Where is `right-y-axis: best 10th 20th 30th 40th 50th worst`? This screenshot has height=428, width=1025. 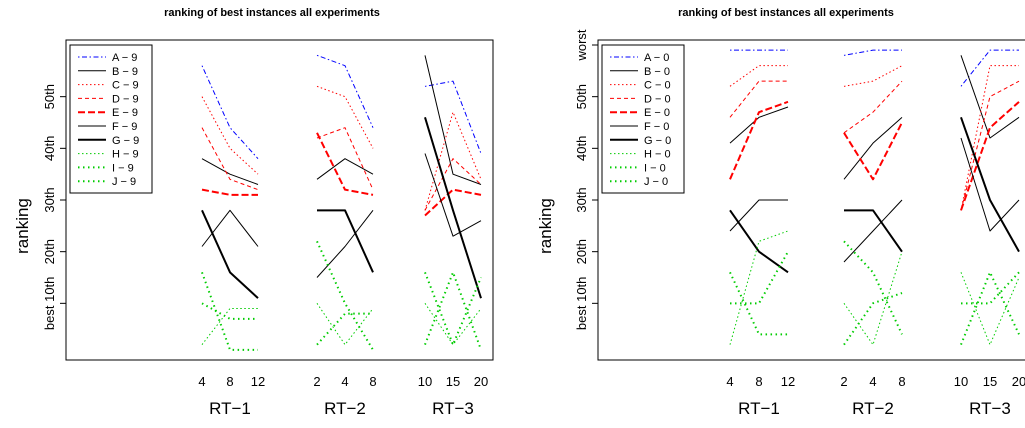
right-y-axis: best 10th 20th 30th 40th 50th worst is located at coordinates (586, 180).